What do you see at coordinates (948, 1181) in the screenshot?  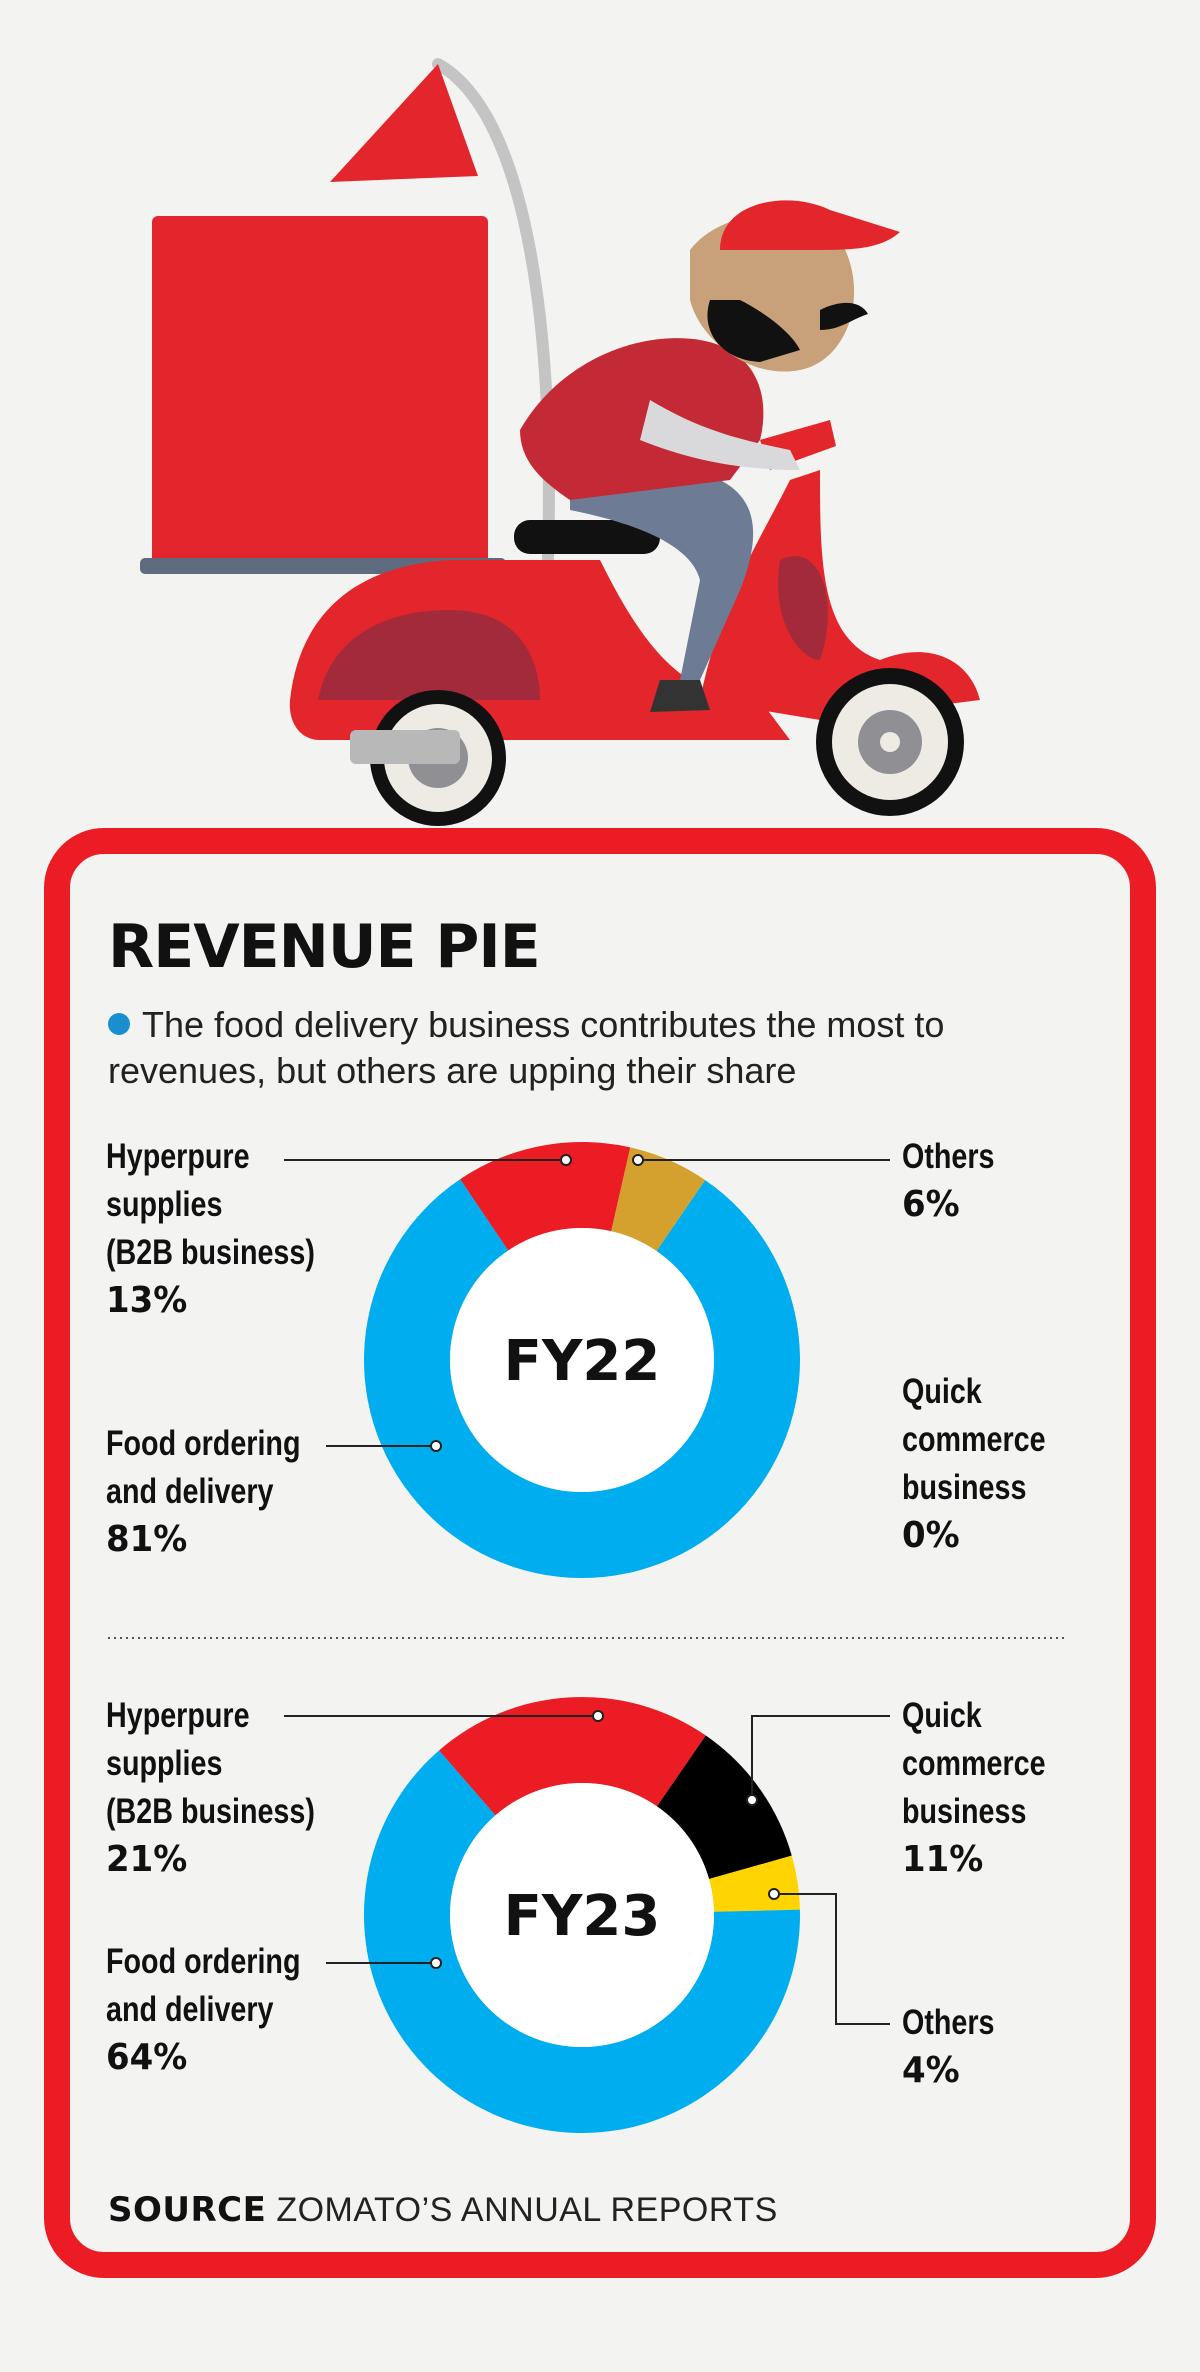 I see `label-fy22-others: Others 6%` at bounding box center [948, 1181].